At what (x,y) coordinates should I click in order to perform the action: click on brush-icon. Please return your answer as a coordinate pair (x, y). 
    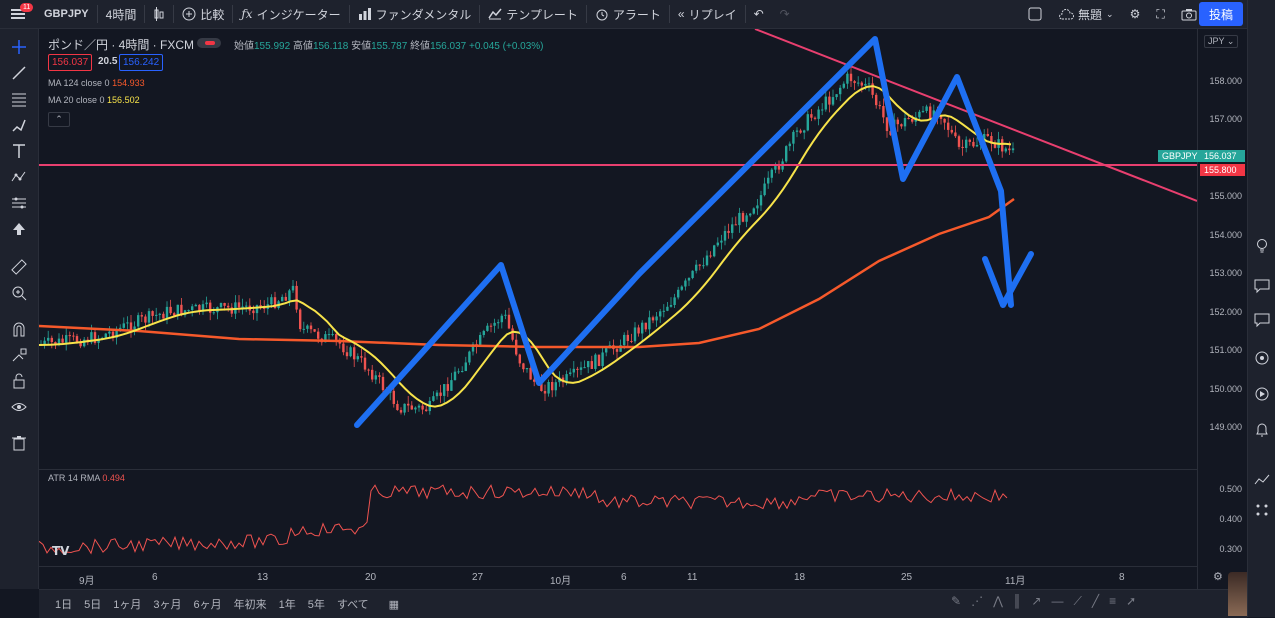
    Looking at the image, I should click on (19, 125).